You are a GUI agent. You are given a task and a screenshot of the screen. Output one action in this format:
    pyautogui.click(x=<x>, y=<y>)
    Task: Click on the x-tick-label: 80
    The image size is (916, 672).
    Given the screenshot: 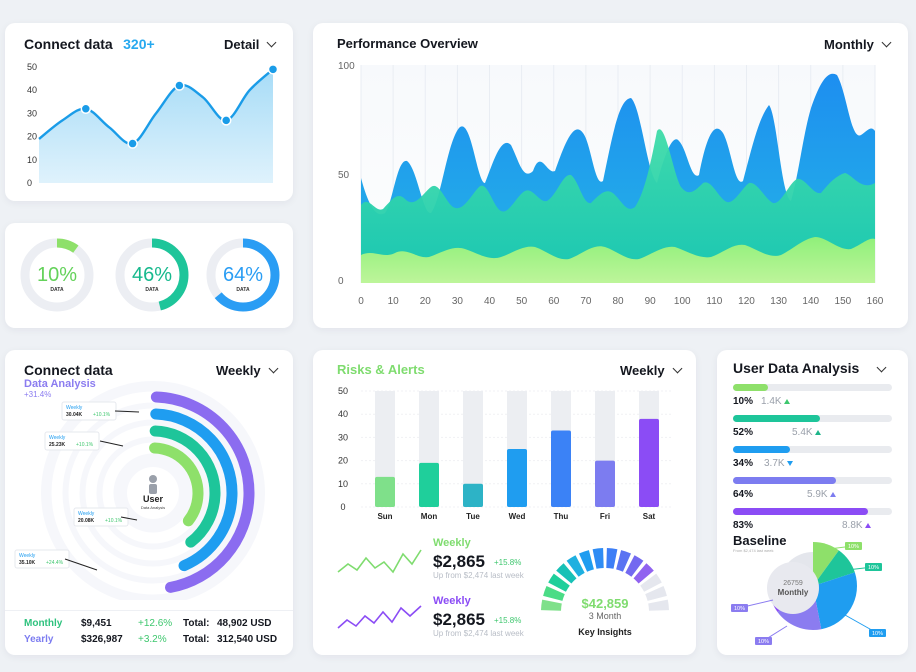 What is the action you would take?
    pyautogui.click(x=618, y=301)
    